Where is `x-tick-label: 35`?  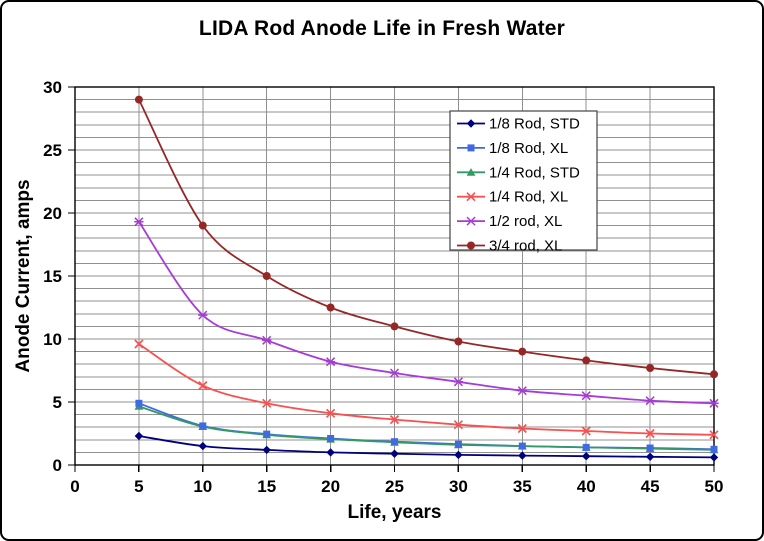 x-tick-label: 35 is located at coordinates (522, 486).